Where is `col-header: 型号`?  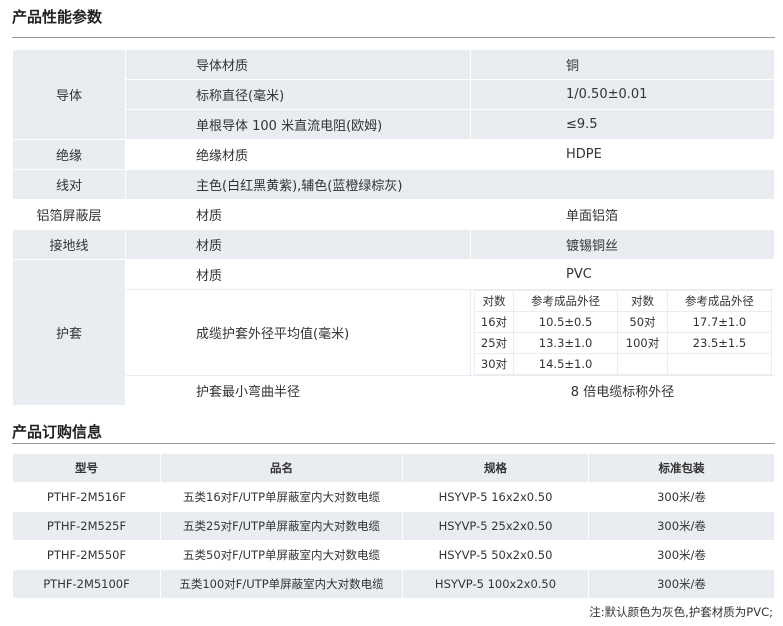 col-header: 型号 is located at coordinates (86, 468).